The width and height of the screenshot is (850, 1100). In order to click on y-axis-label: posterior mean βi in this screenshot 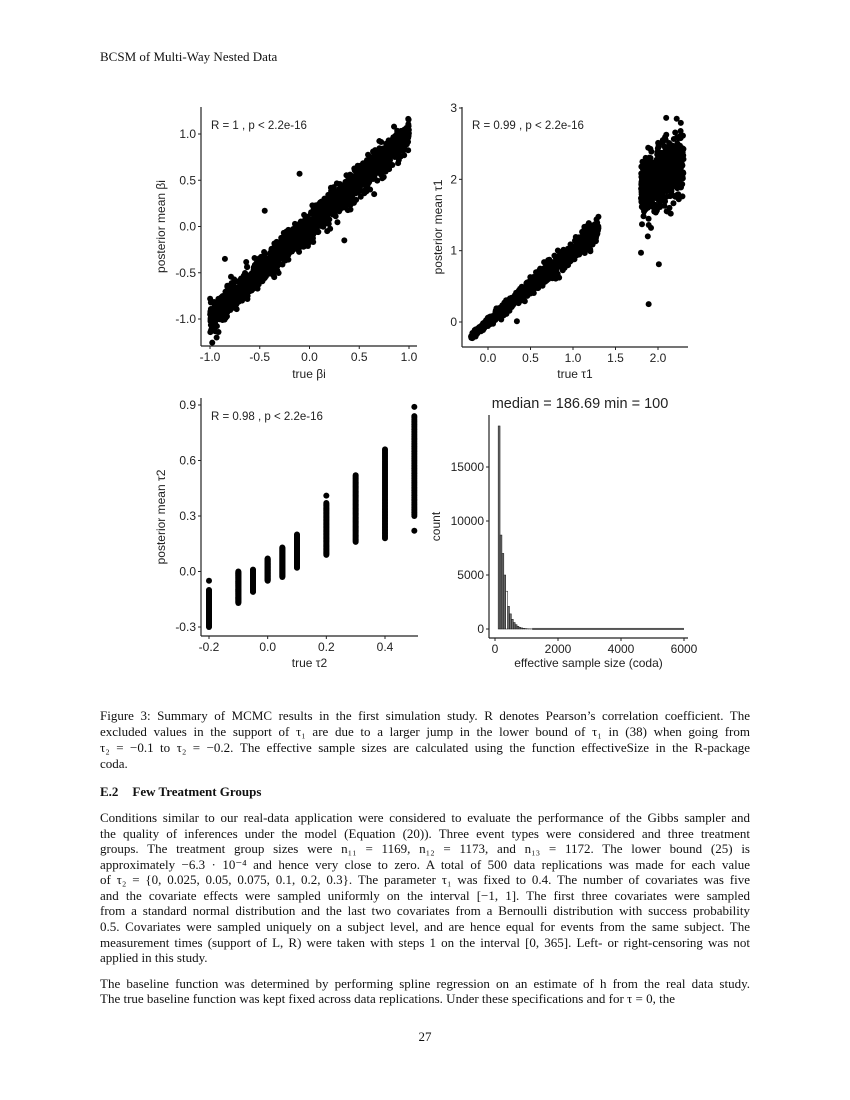, I will do `click(161, 226)`.